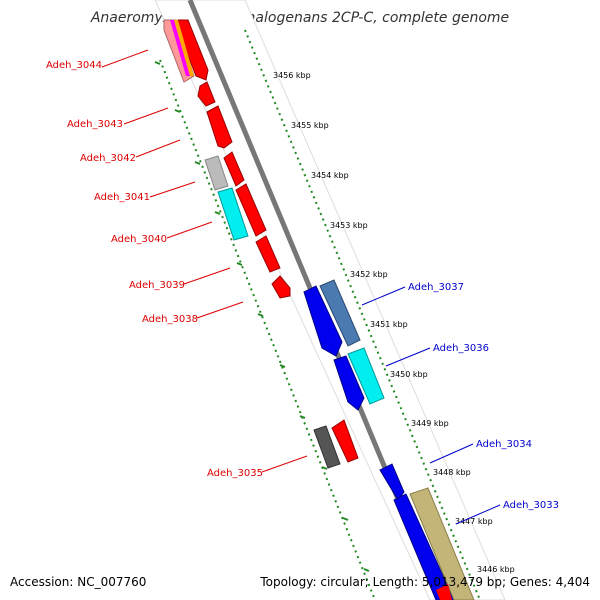  I want to click on gene-label: Adeh_3033, so click(531, 505).